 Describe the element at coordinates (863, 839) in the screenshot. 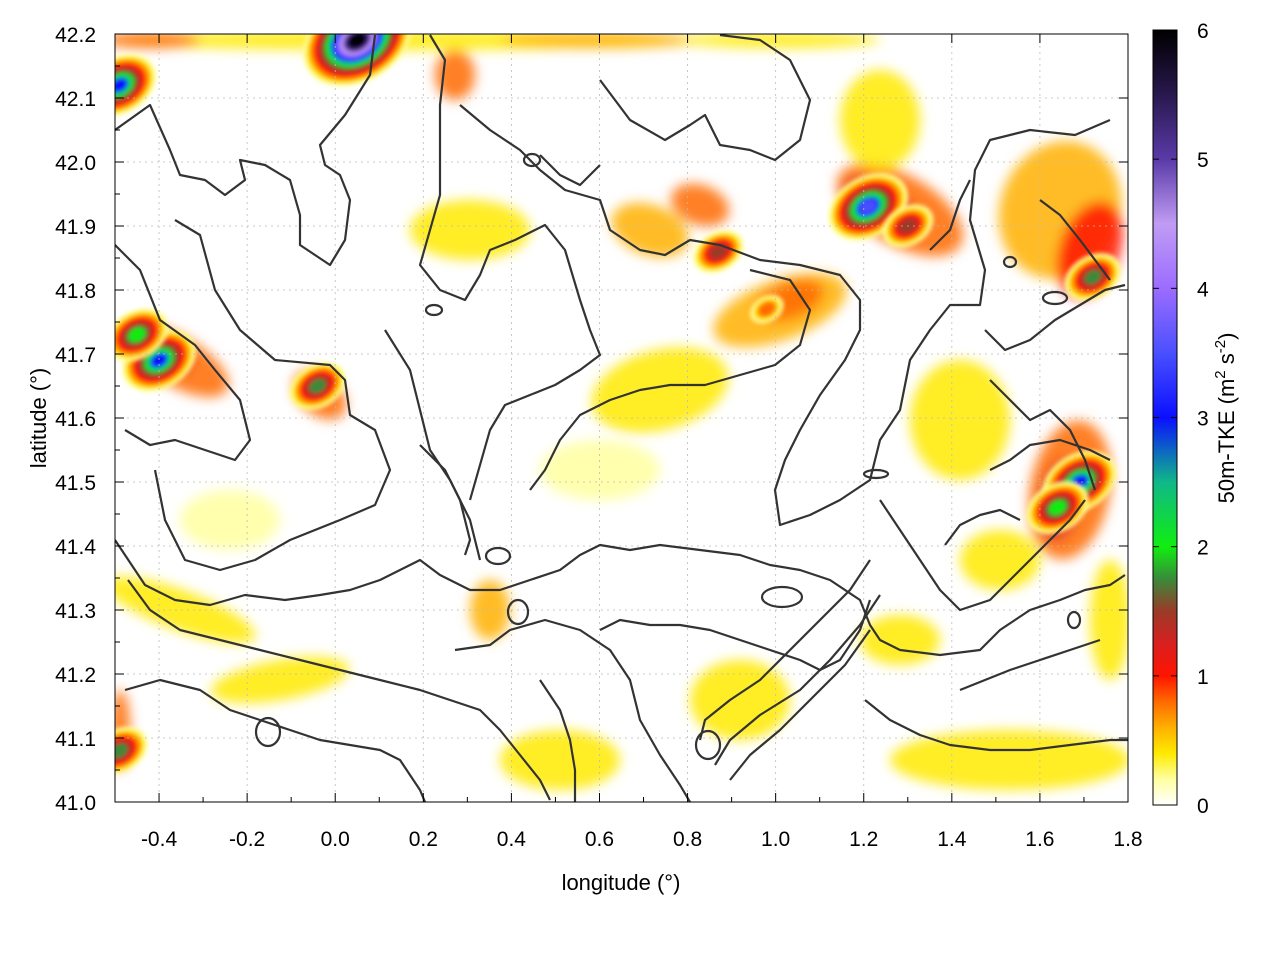

I see `x-tick-label: 1.2` at that location.